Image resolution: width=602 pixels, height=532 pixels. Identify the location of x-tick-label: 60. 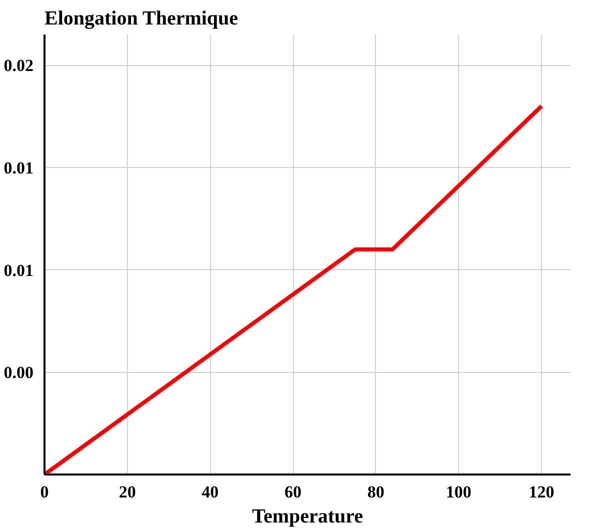
(293, 492).